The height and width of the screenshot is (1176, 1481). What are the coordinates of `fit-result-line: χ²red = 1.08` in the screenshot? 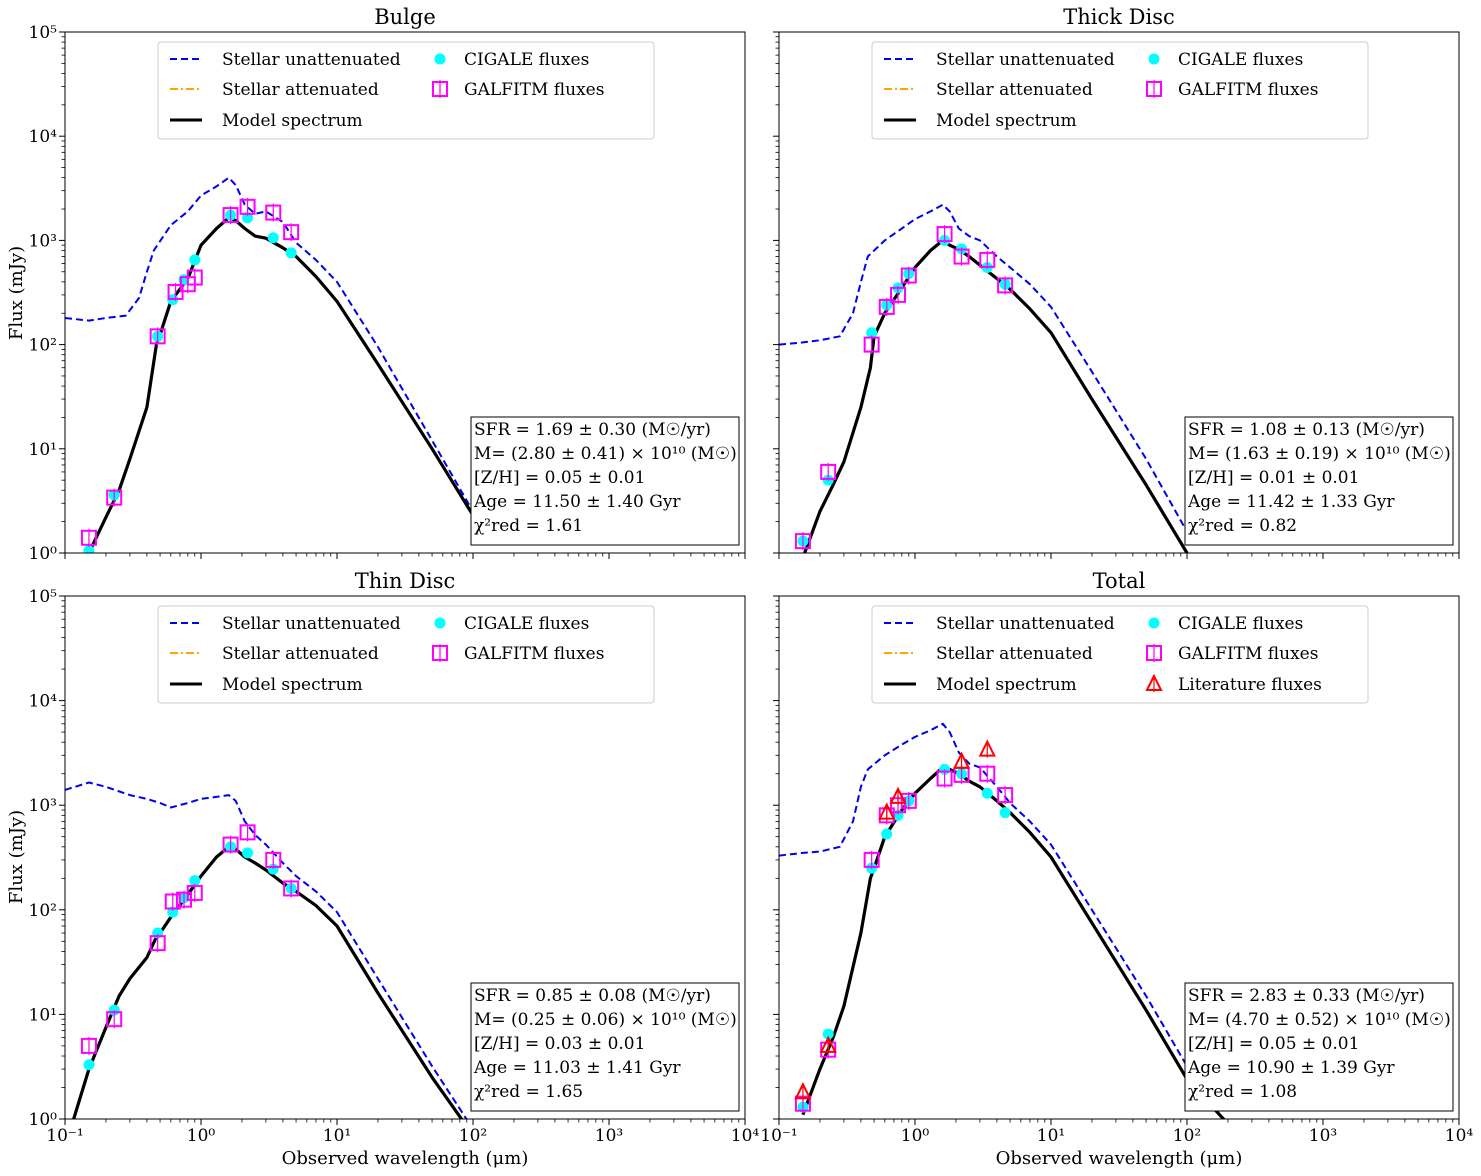 It's located at (1242, 1092).